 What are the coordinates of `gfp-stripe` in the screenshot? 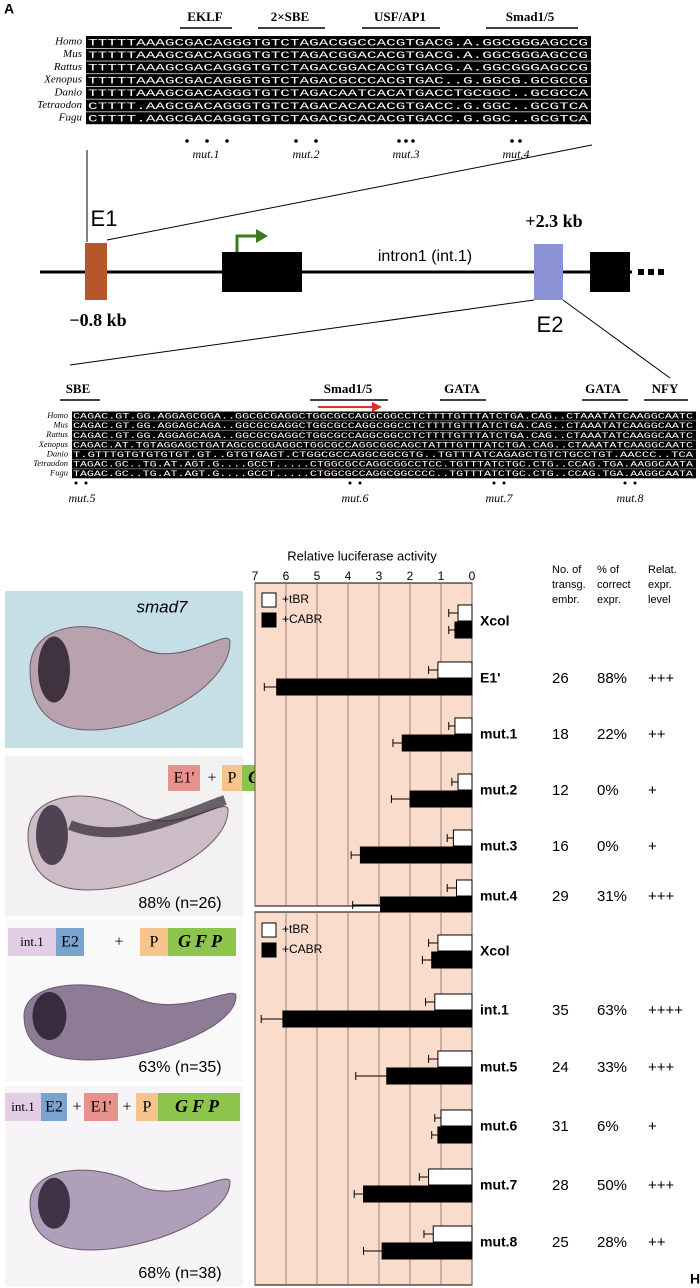 It's located at (147, 816).